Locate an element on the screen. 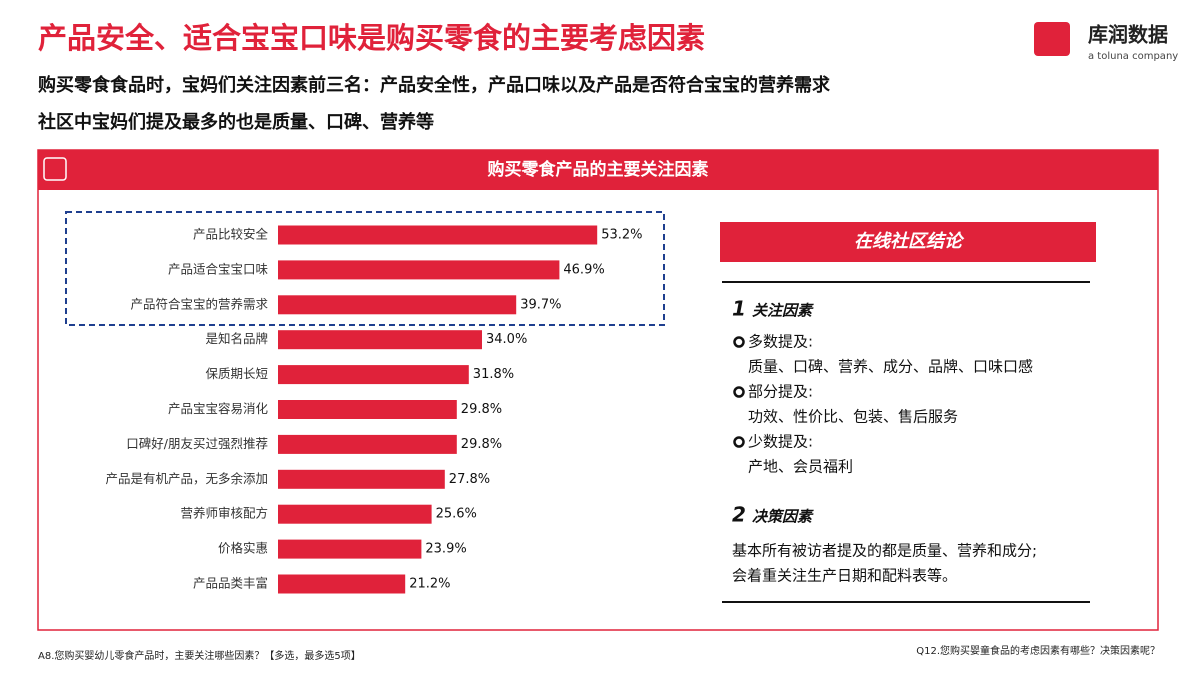 The image size is (1200, 675). value-label: 27.8% is located at coordinates (469, 479).